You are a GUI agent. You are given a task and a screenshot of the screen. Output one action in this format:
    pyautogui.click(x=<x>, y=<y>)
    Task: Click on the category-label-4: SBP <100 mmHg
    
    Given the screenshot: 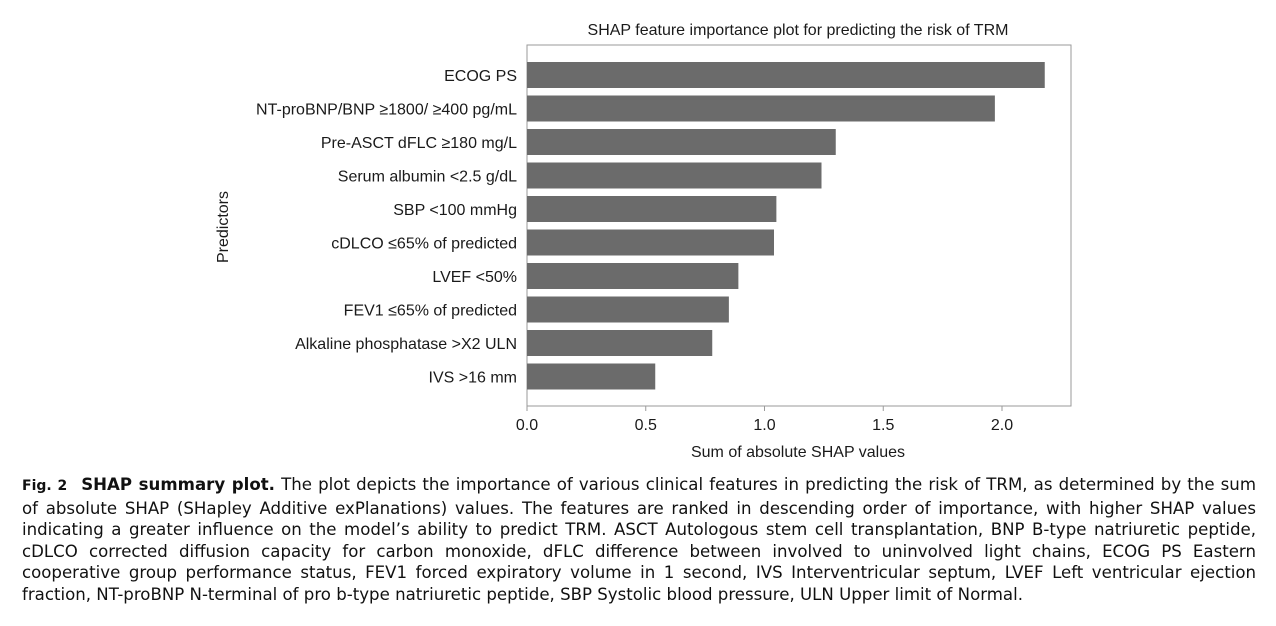 What is the action you would take?
    pyautogui.click(x=455, y=210)
    